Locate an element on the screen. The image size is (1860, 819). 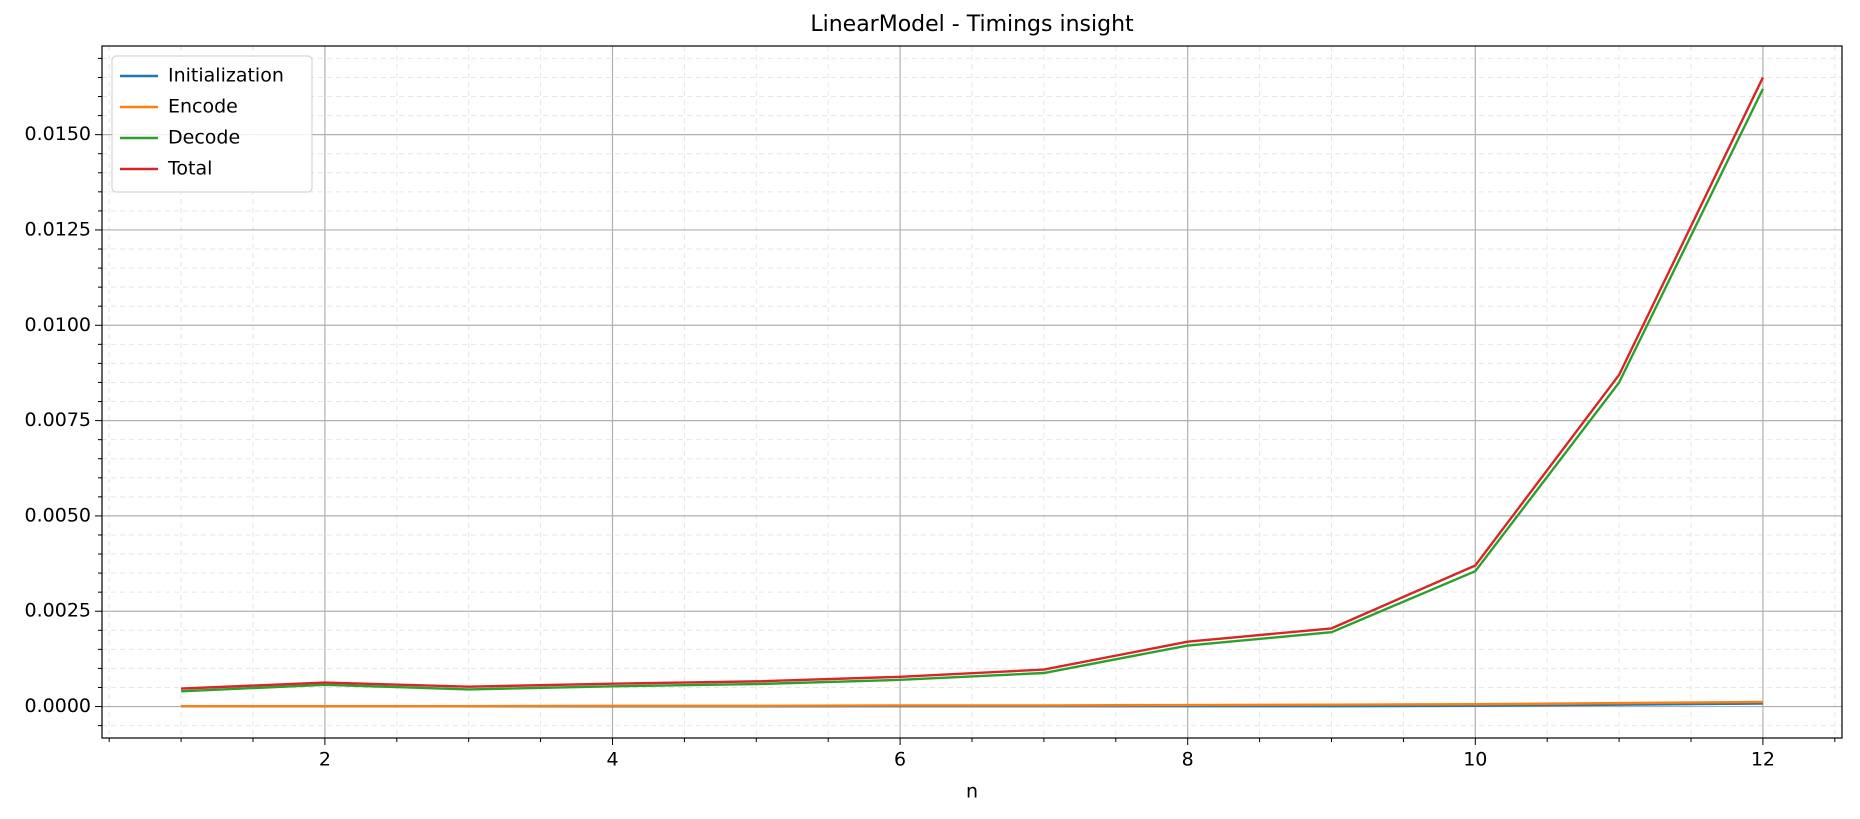
legend-box is located at coordinates (212, 124).